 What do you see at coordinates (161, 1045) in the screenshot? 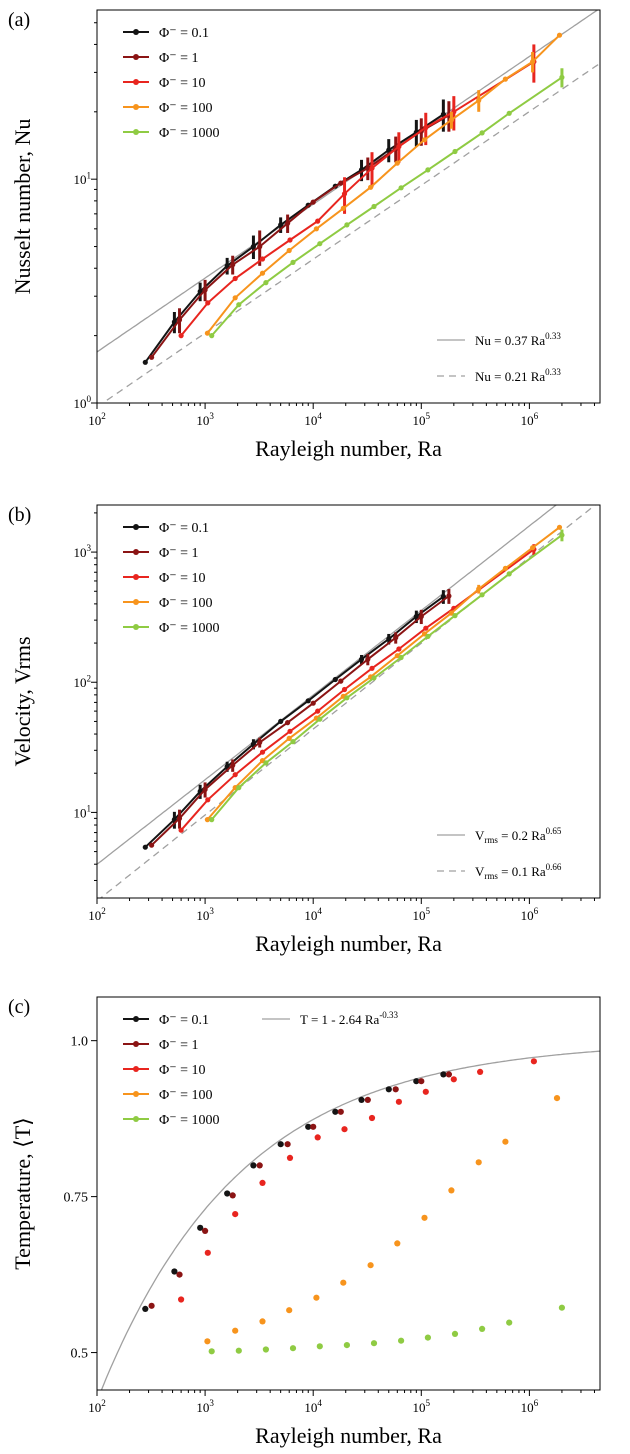
I see `legend-item: Φ⁻ = 1` at bounding box center [161, 1045].